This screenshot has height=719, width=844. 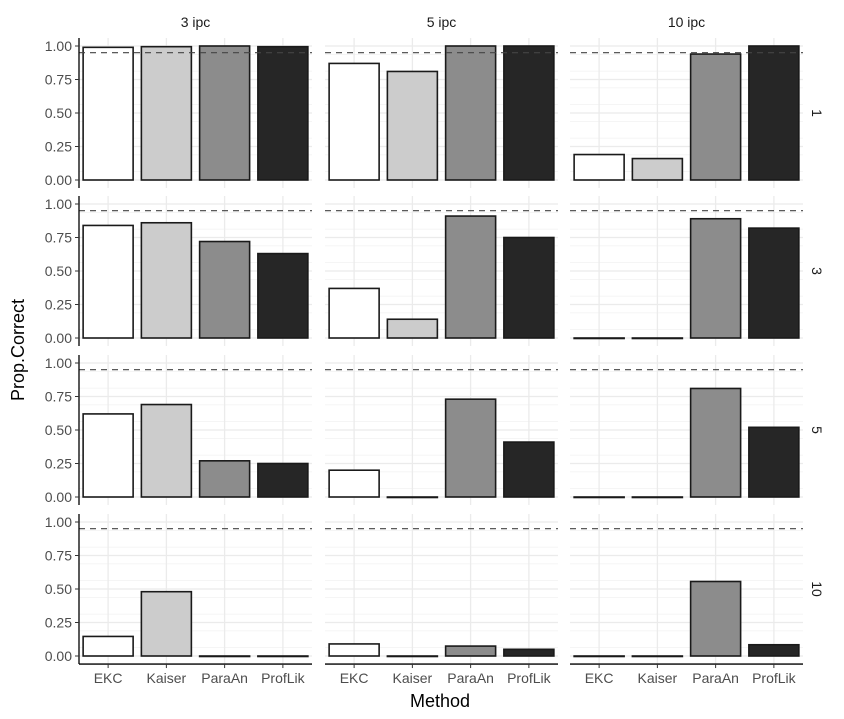 What do you see at coordinates (817, 271) in the screenshot?
I see `facet-row-label: 3` at bounding box center [817, 271].